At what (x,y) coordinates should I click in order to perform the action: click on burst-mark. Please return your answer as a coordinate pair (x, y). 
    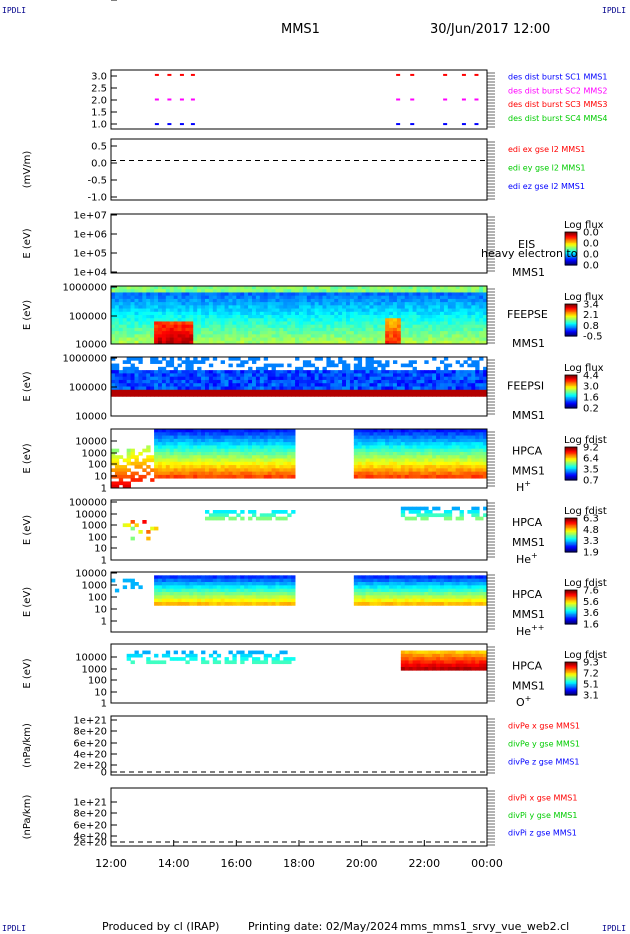
    Looking at the image, I should click on (463, 124).